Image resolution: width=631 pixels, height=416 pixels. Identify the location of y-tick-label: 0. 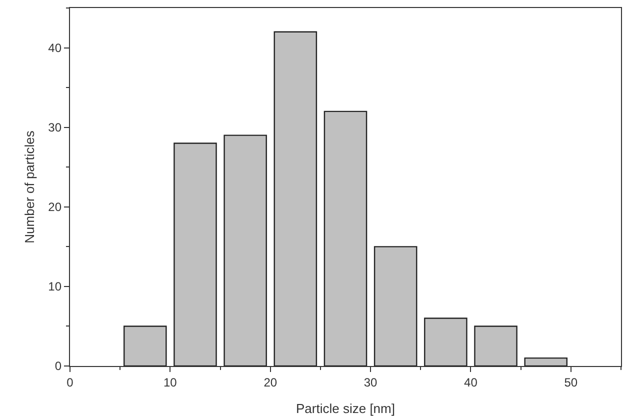
(58, 366).